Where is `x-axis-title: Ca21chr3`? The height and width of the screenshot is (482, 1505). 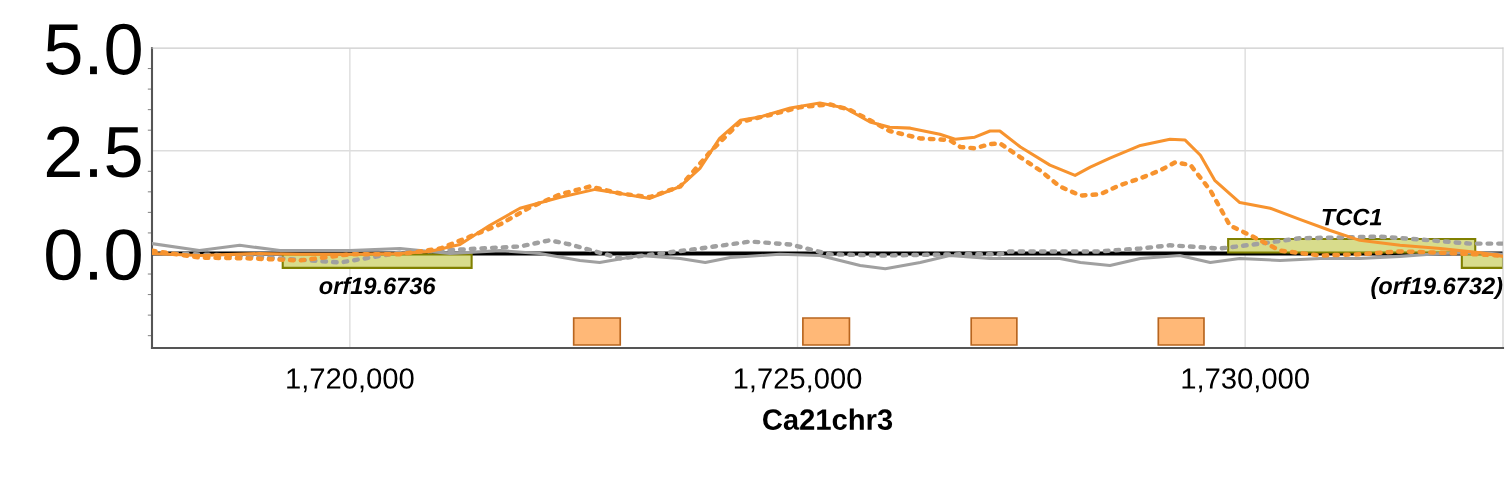 x-axis-title: Ca21chr3 is located at coordinates (828, 419).